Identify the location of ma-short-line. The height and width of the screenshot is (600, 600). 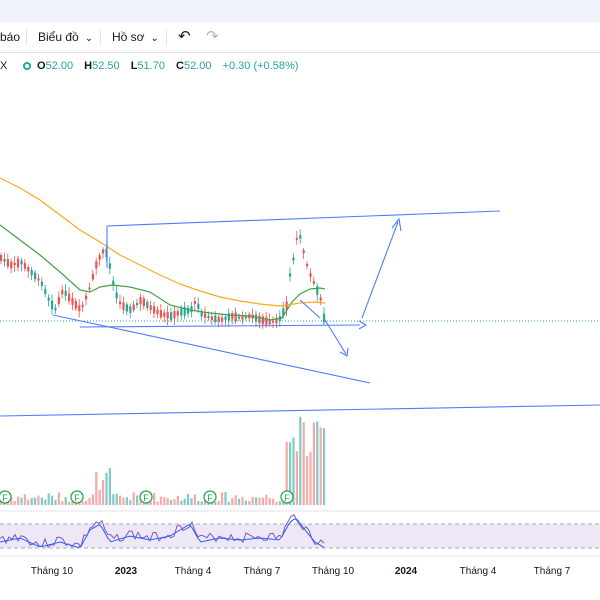
(163, 272).